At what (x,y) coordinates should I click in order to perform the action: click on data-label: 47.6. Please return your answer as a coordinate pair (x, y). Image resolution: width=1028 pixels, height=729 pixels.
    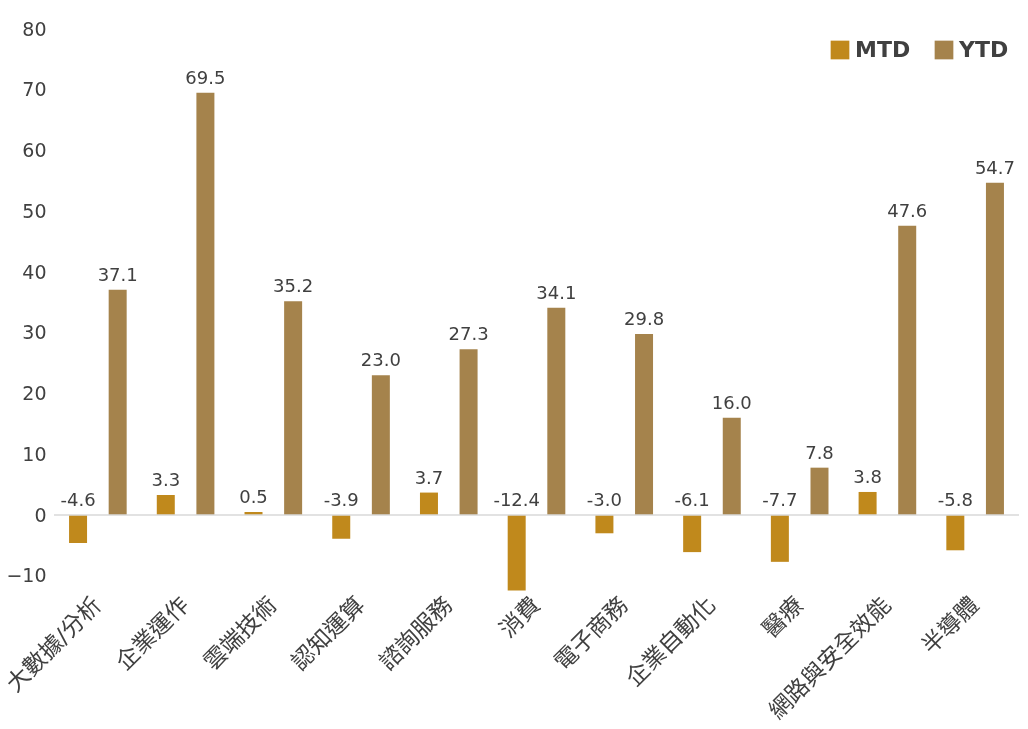
    Looking at the image, I should click on (907, 210).